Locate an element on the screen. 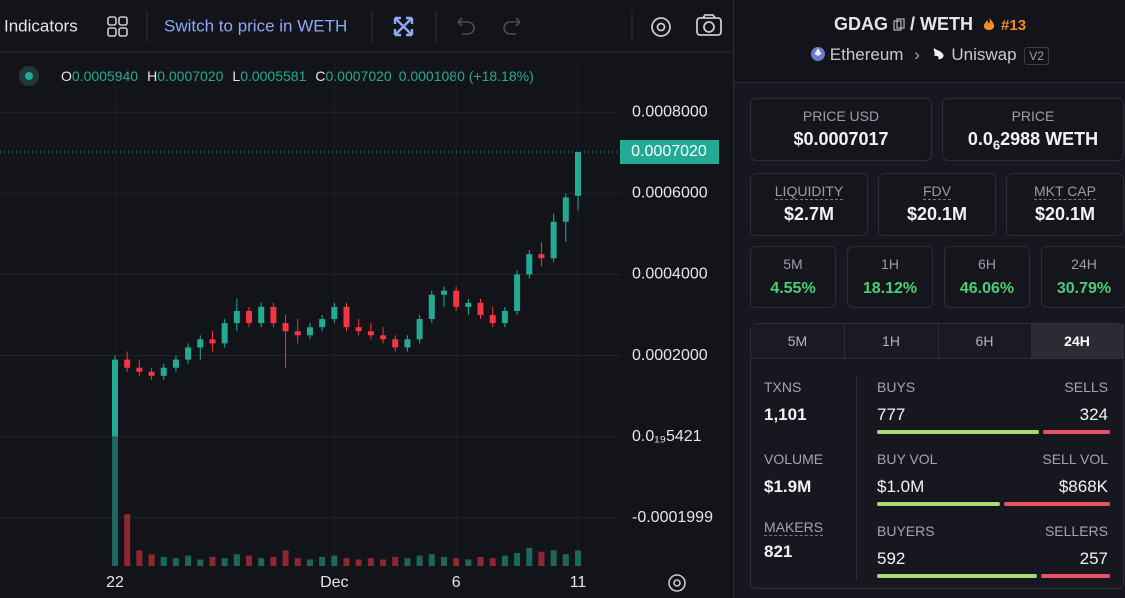 The height and width of the screenshot is (598, 1125). sell-bar is located at coordinates (1076, 432).